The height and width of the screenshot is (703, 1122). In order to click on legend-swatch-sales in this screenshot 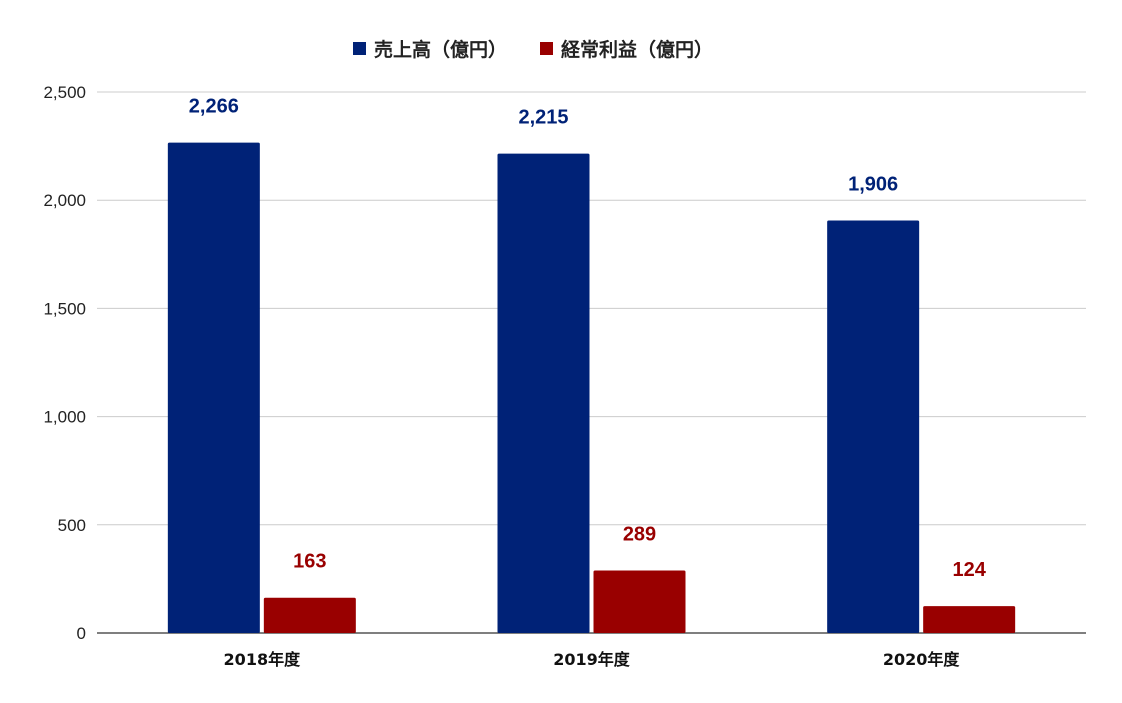, I will do `click(359, 48)`.